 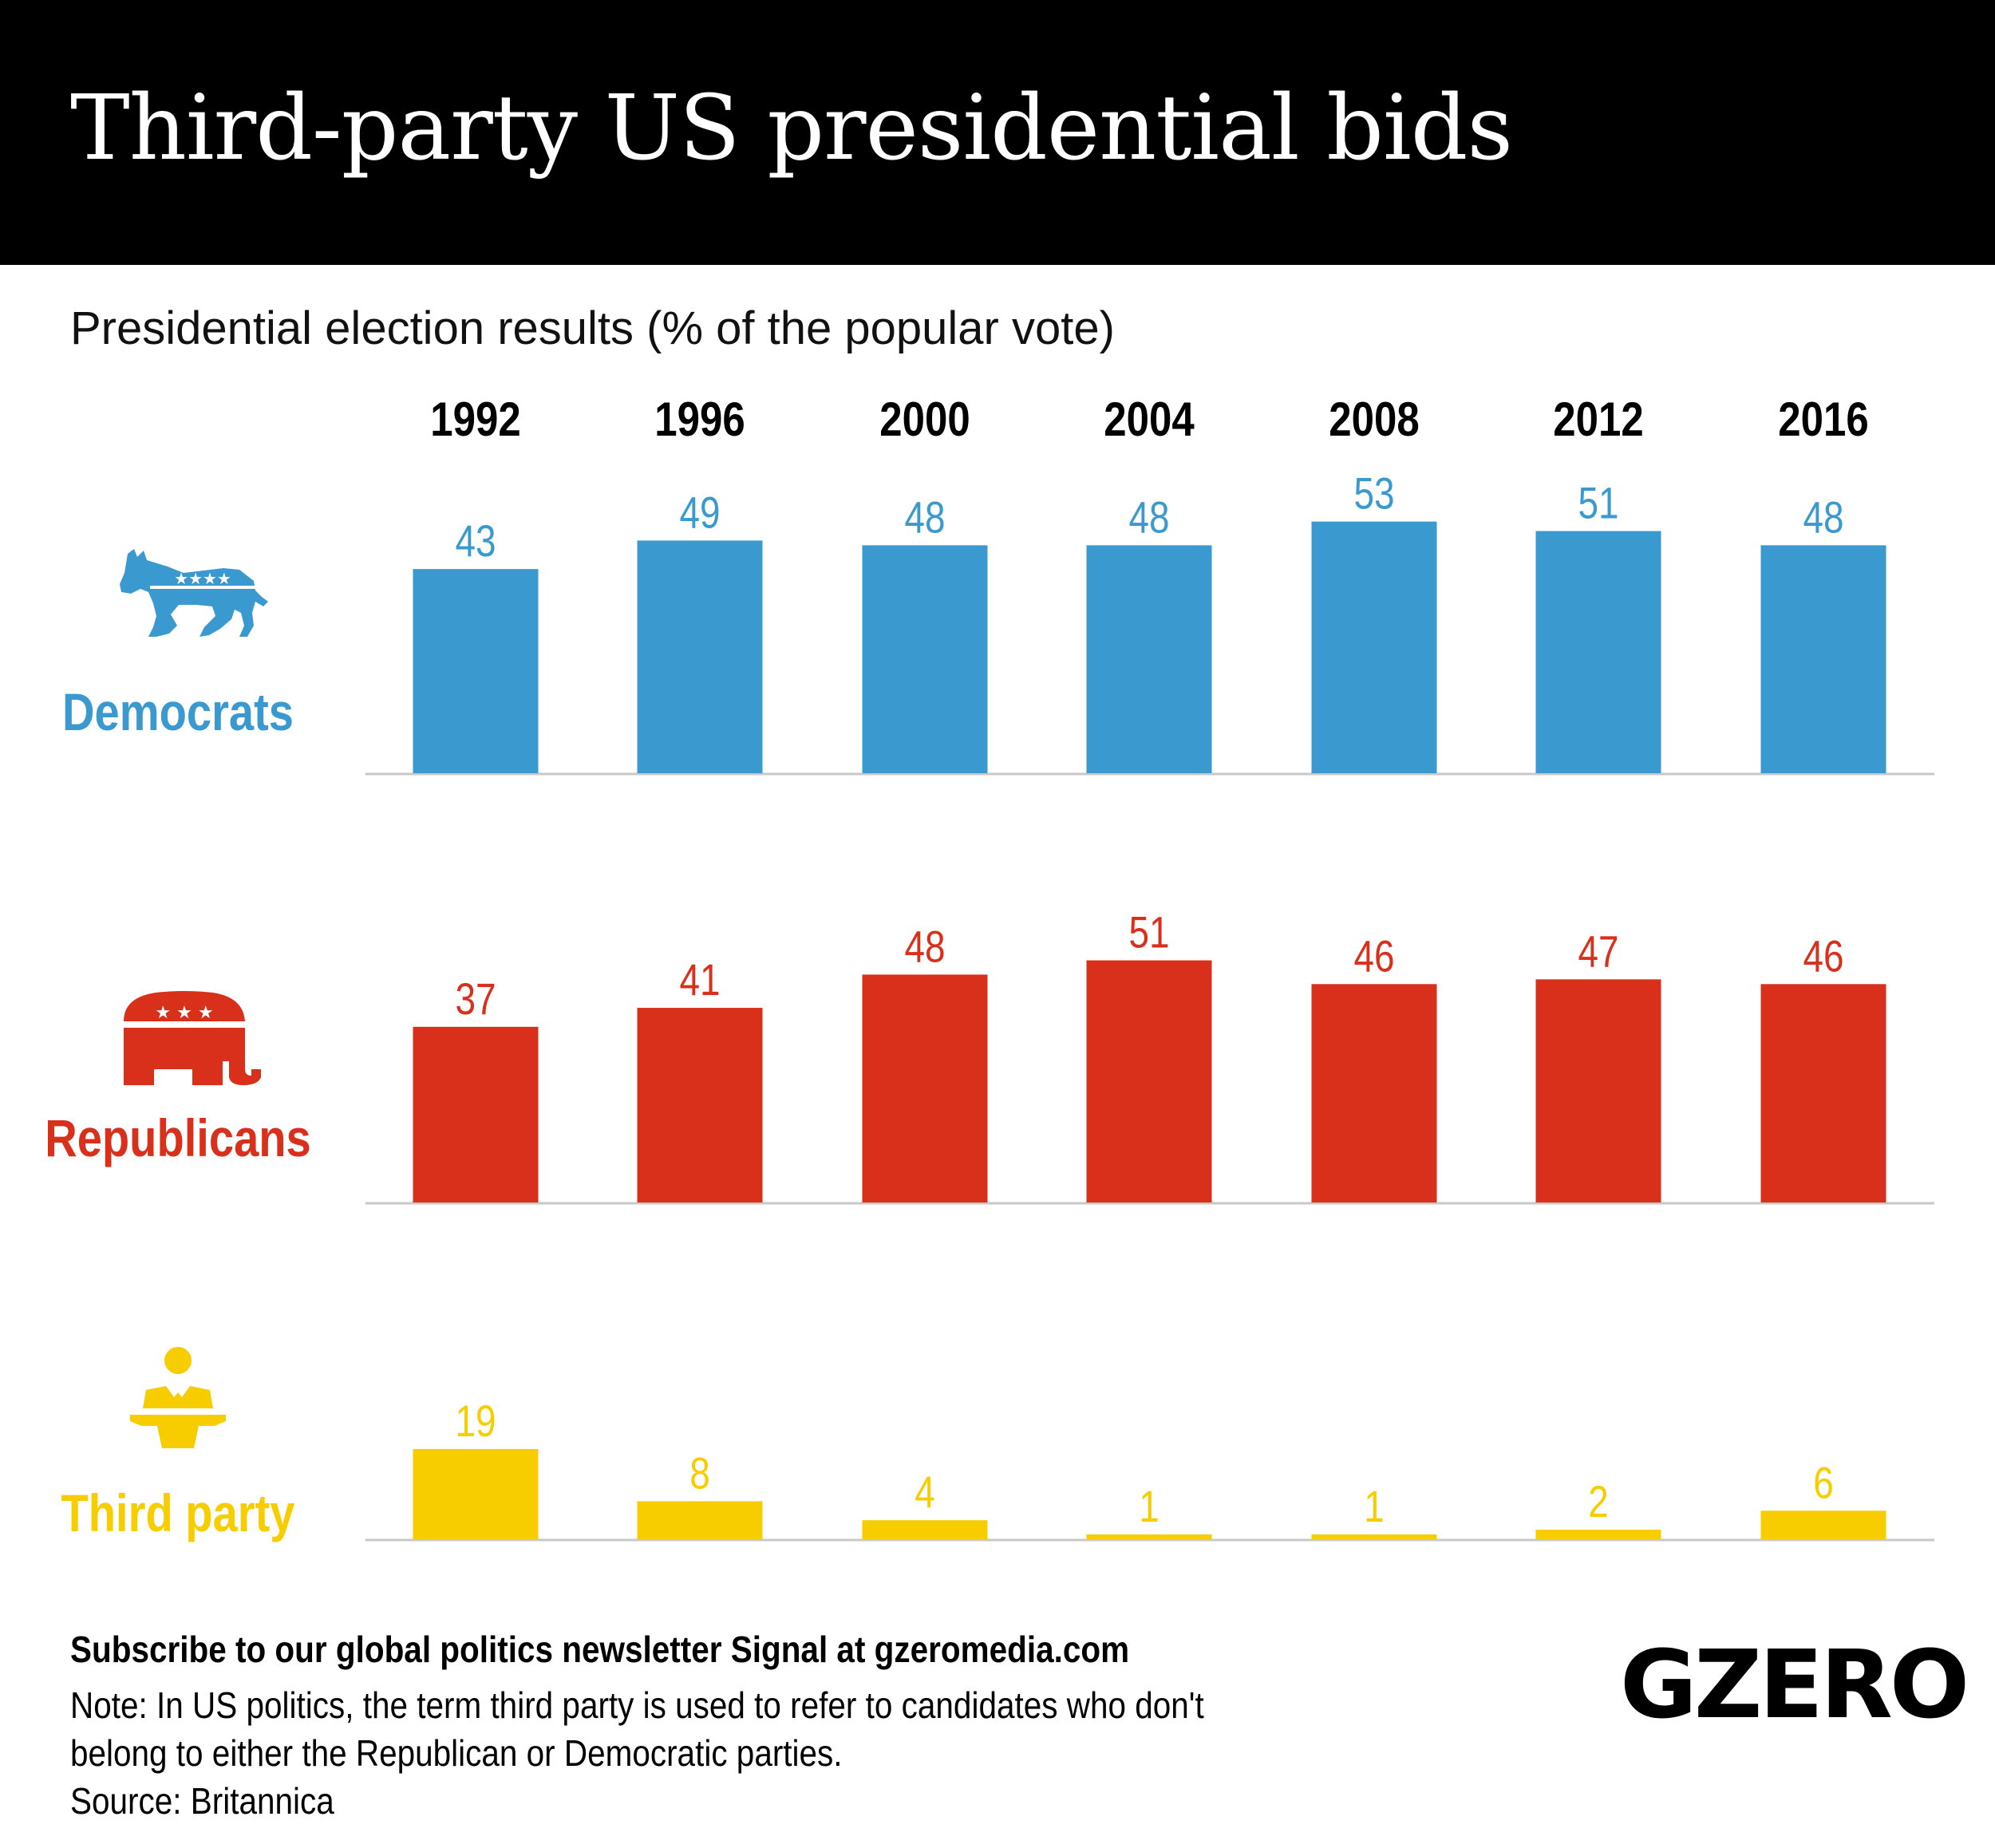 I want to click on chart-title: Third-party US presidential bids, so click(x=791, y=128).